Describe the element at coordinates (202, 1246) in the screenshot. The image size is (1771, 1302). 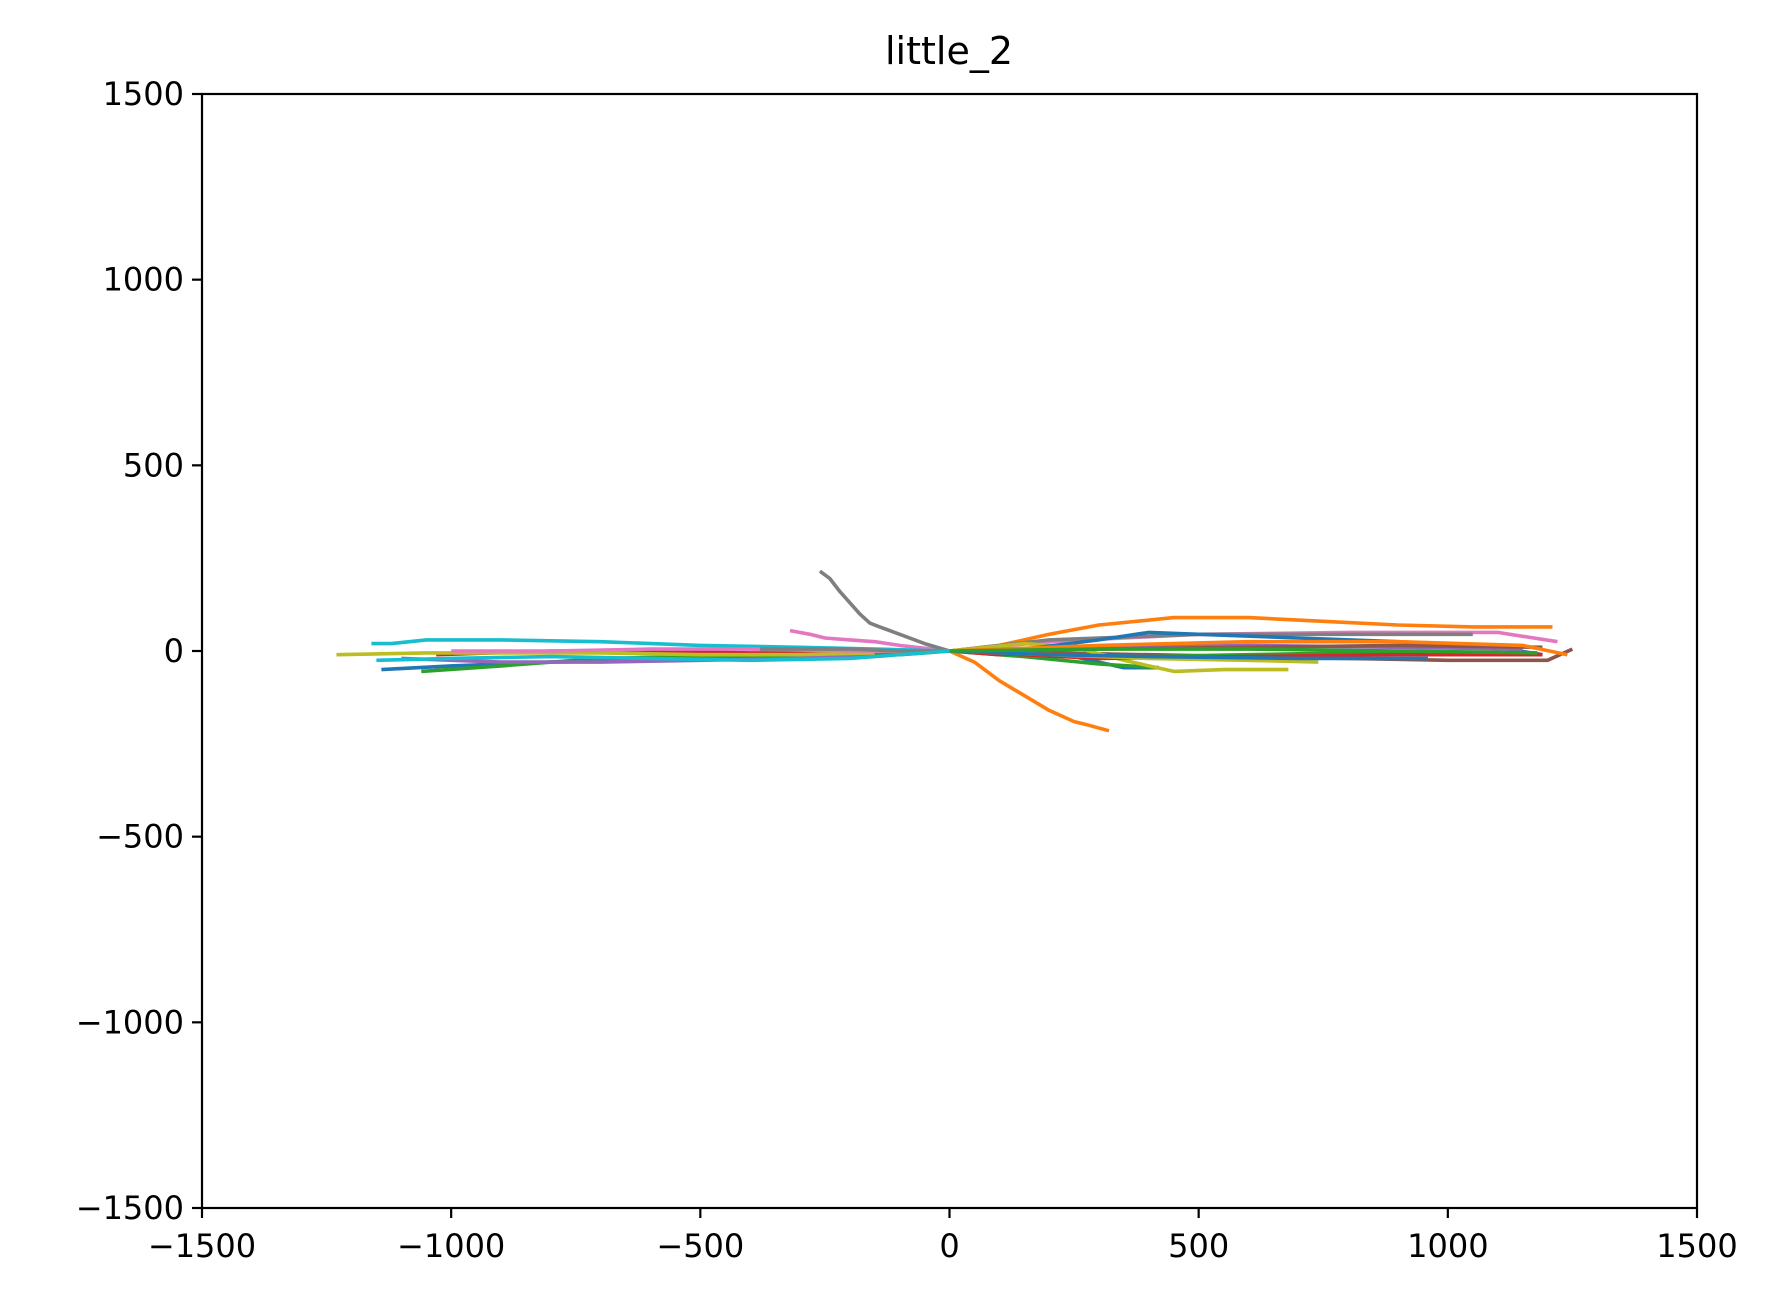
I see `x-tick-label: −1500` at that location.